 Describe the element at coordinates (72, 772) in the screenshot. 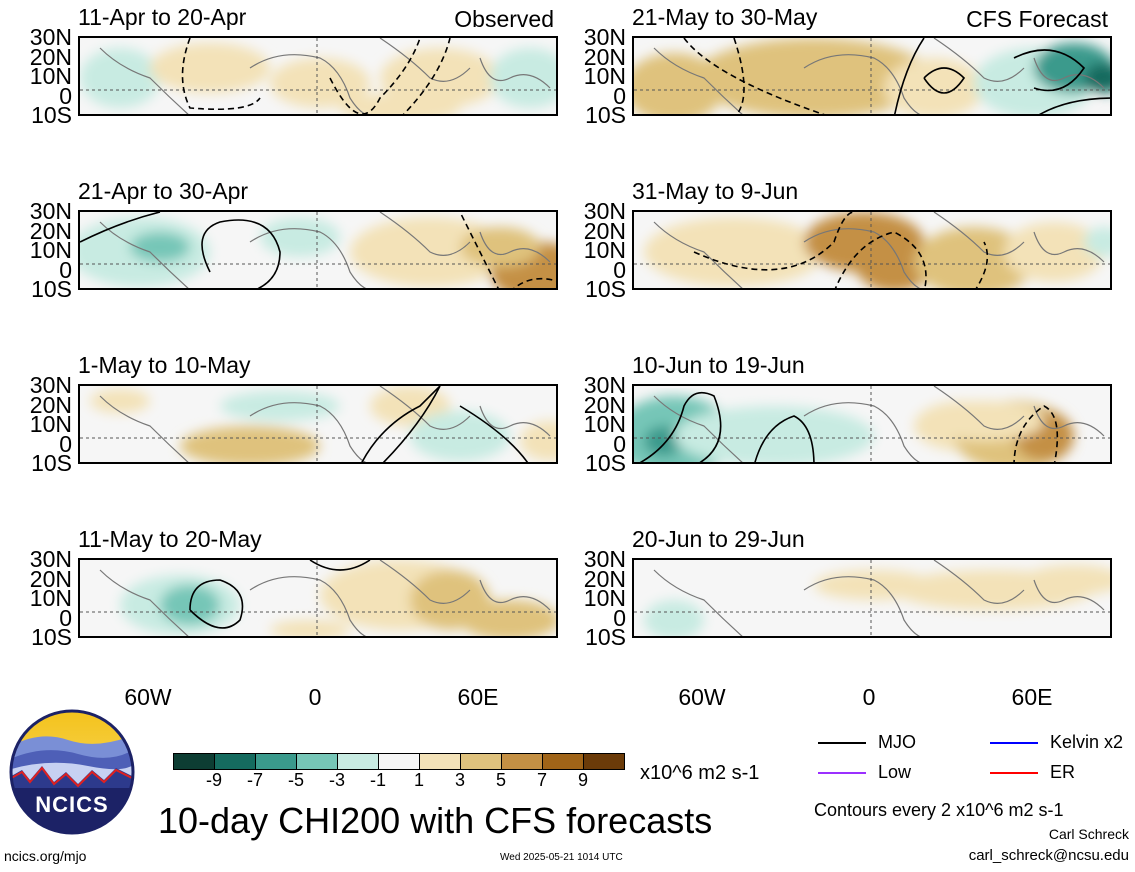

I see `ncics-logo: NCICS` at that location.